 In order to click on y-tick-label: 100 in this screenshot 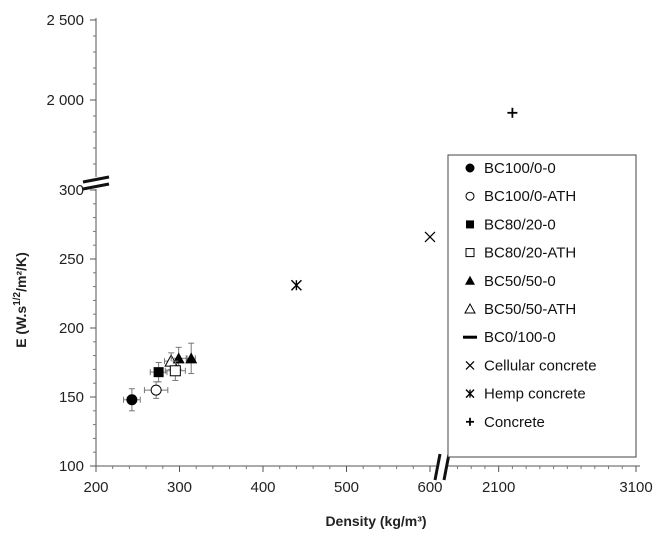, I will do `click(71, 466)`.